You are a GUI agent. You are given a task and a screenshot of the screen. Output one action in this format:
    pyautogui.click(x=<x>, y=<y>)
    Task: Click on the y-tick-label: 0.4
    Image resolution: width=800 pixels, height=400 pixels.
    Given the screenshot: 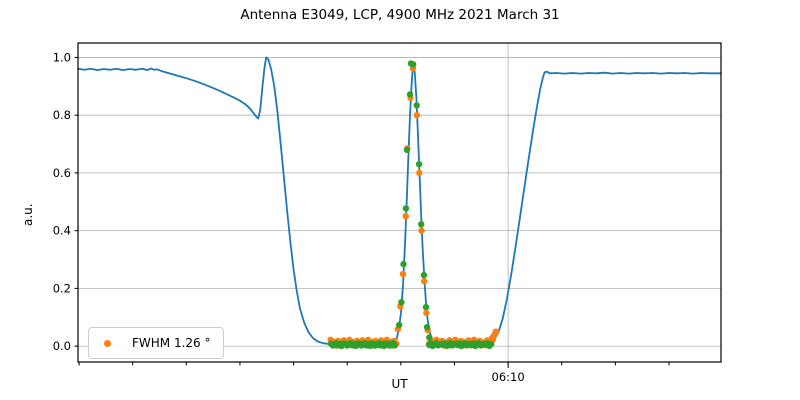 What is the action you would take?
    pyautogui.click(x=62, y=231)
    